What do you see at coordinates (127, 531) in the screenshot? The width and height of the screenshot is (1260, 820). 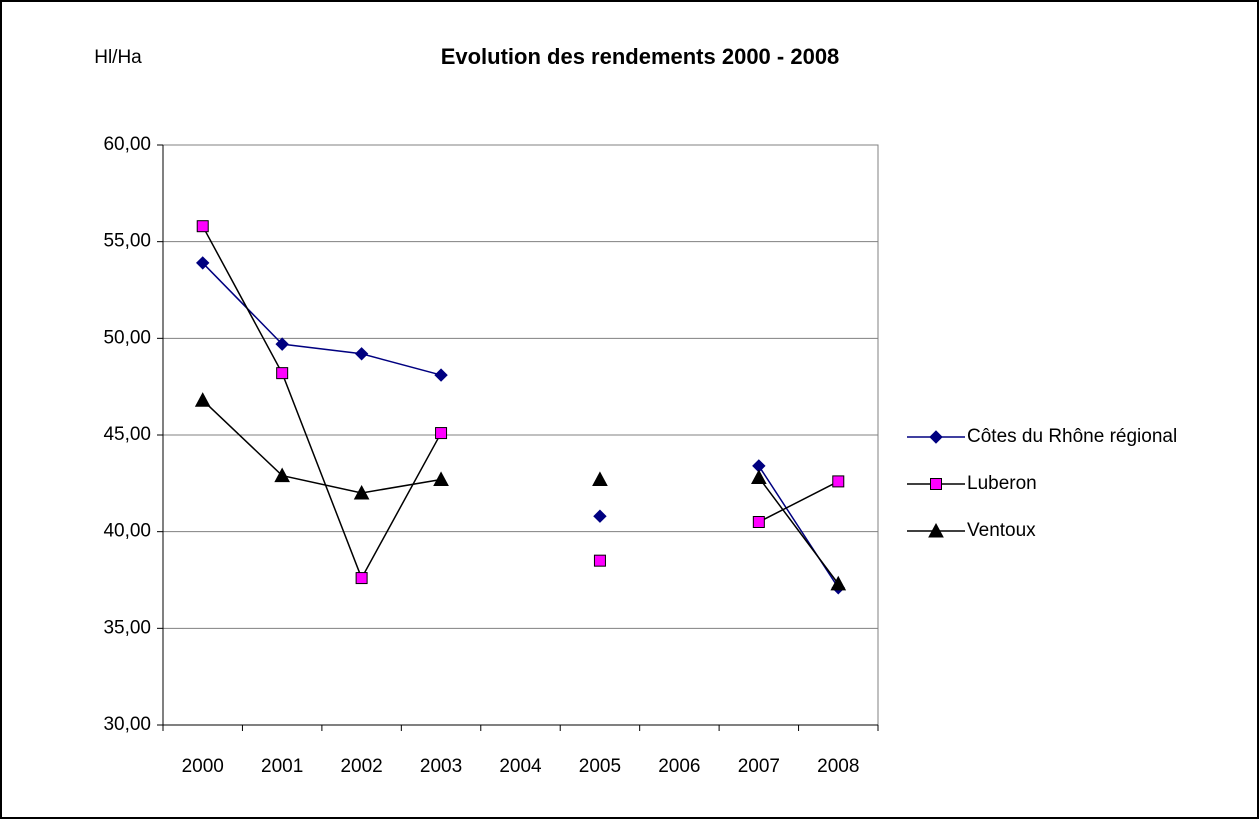 I see `y-tick-label: 40,00` at bounding box center [127, 531].